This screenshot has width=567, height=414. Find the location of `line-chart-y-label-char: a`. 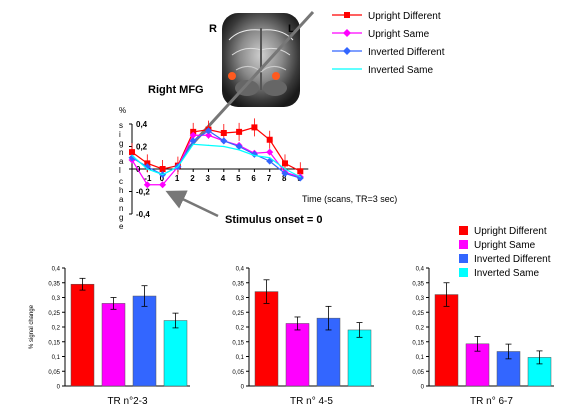

line-chart-y-label-char: a is located at coordinates (121, 161).